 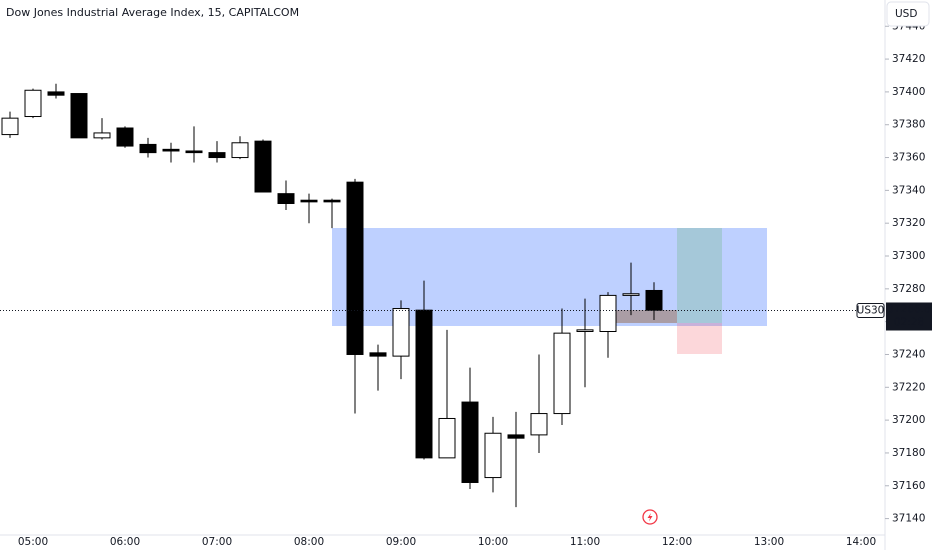 I want to click on x-tick-label: 10:00, so click(x=493, y=542).